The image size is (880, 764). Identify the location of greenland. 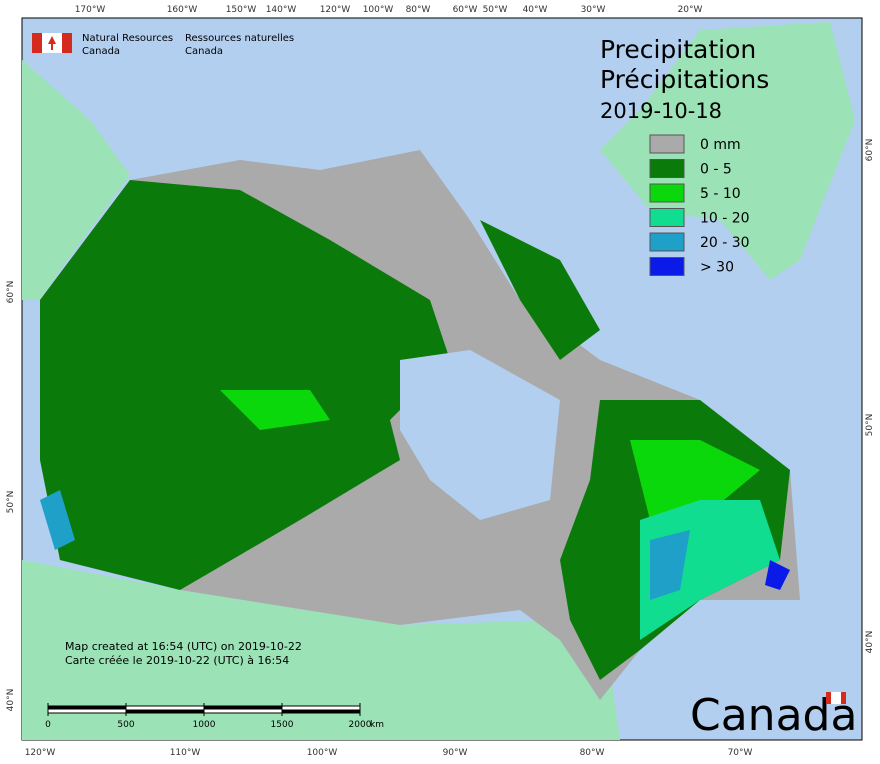
(727, 151).